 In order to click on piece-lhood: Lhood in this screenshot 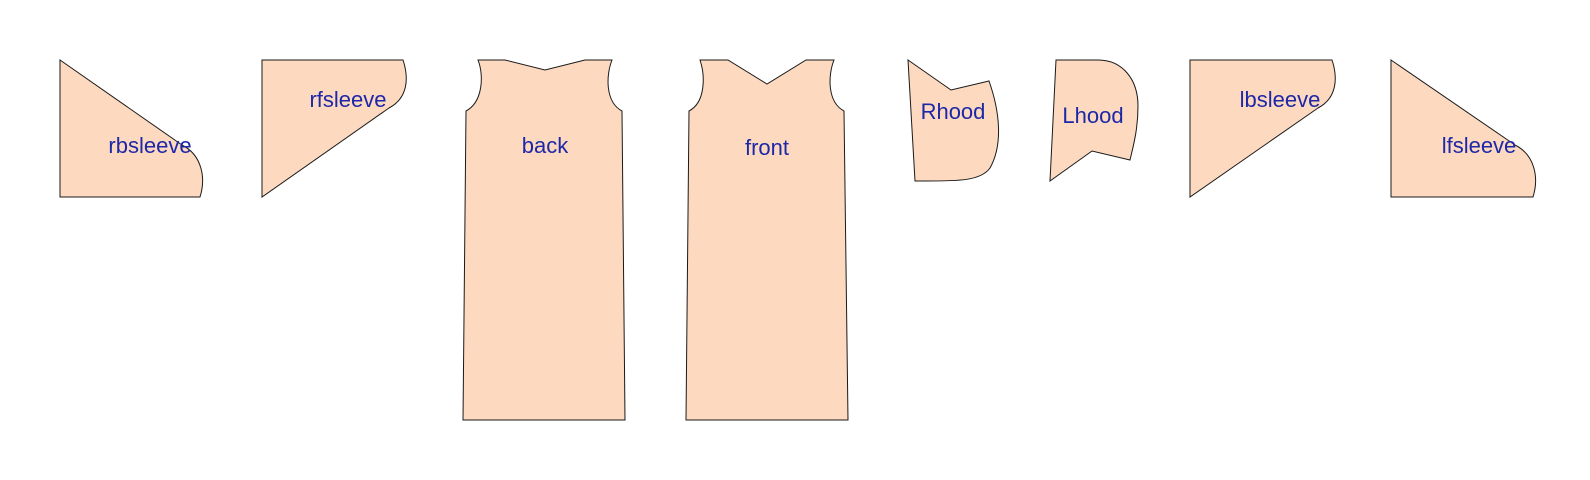, I will do `click(1094, 121)`.